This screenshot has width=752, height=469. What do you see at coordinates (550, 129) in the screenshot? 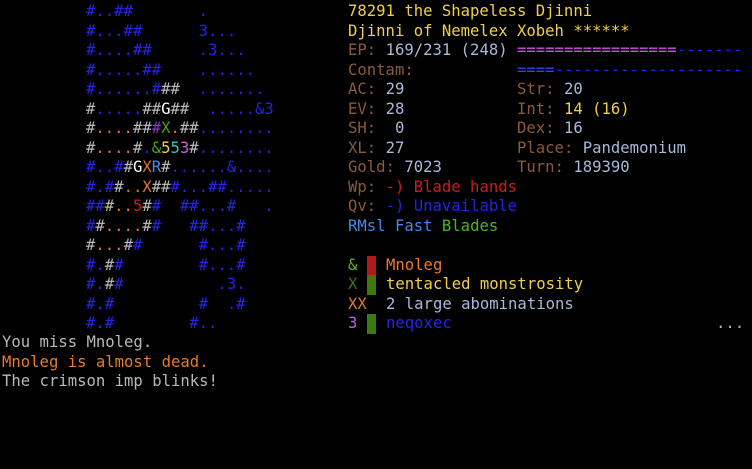
I see `dex-stat: Dex: 16` at bounding box center [550, 129].